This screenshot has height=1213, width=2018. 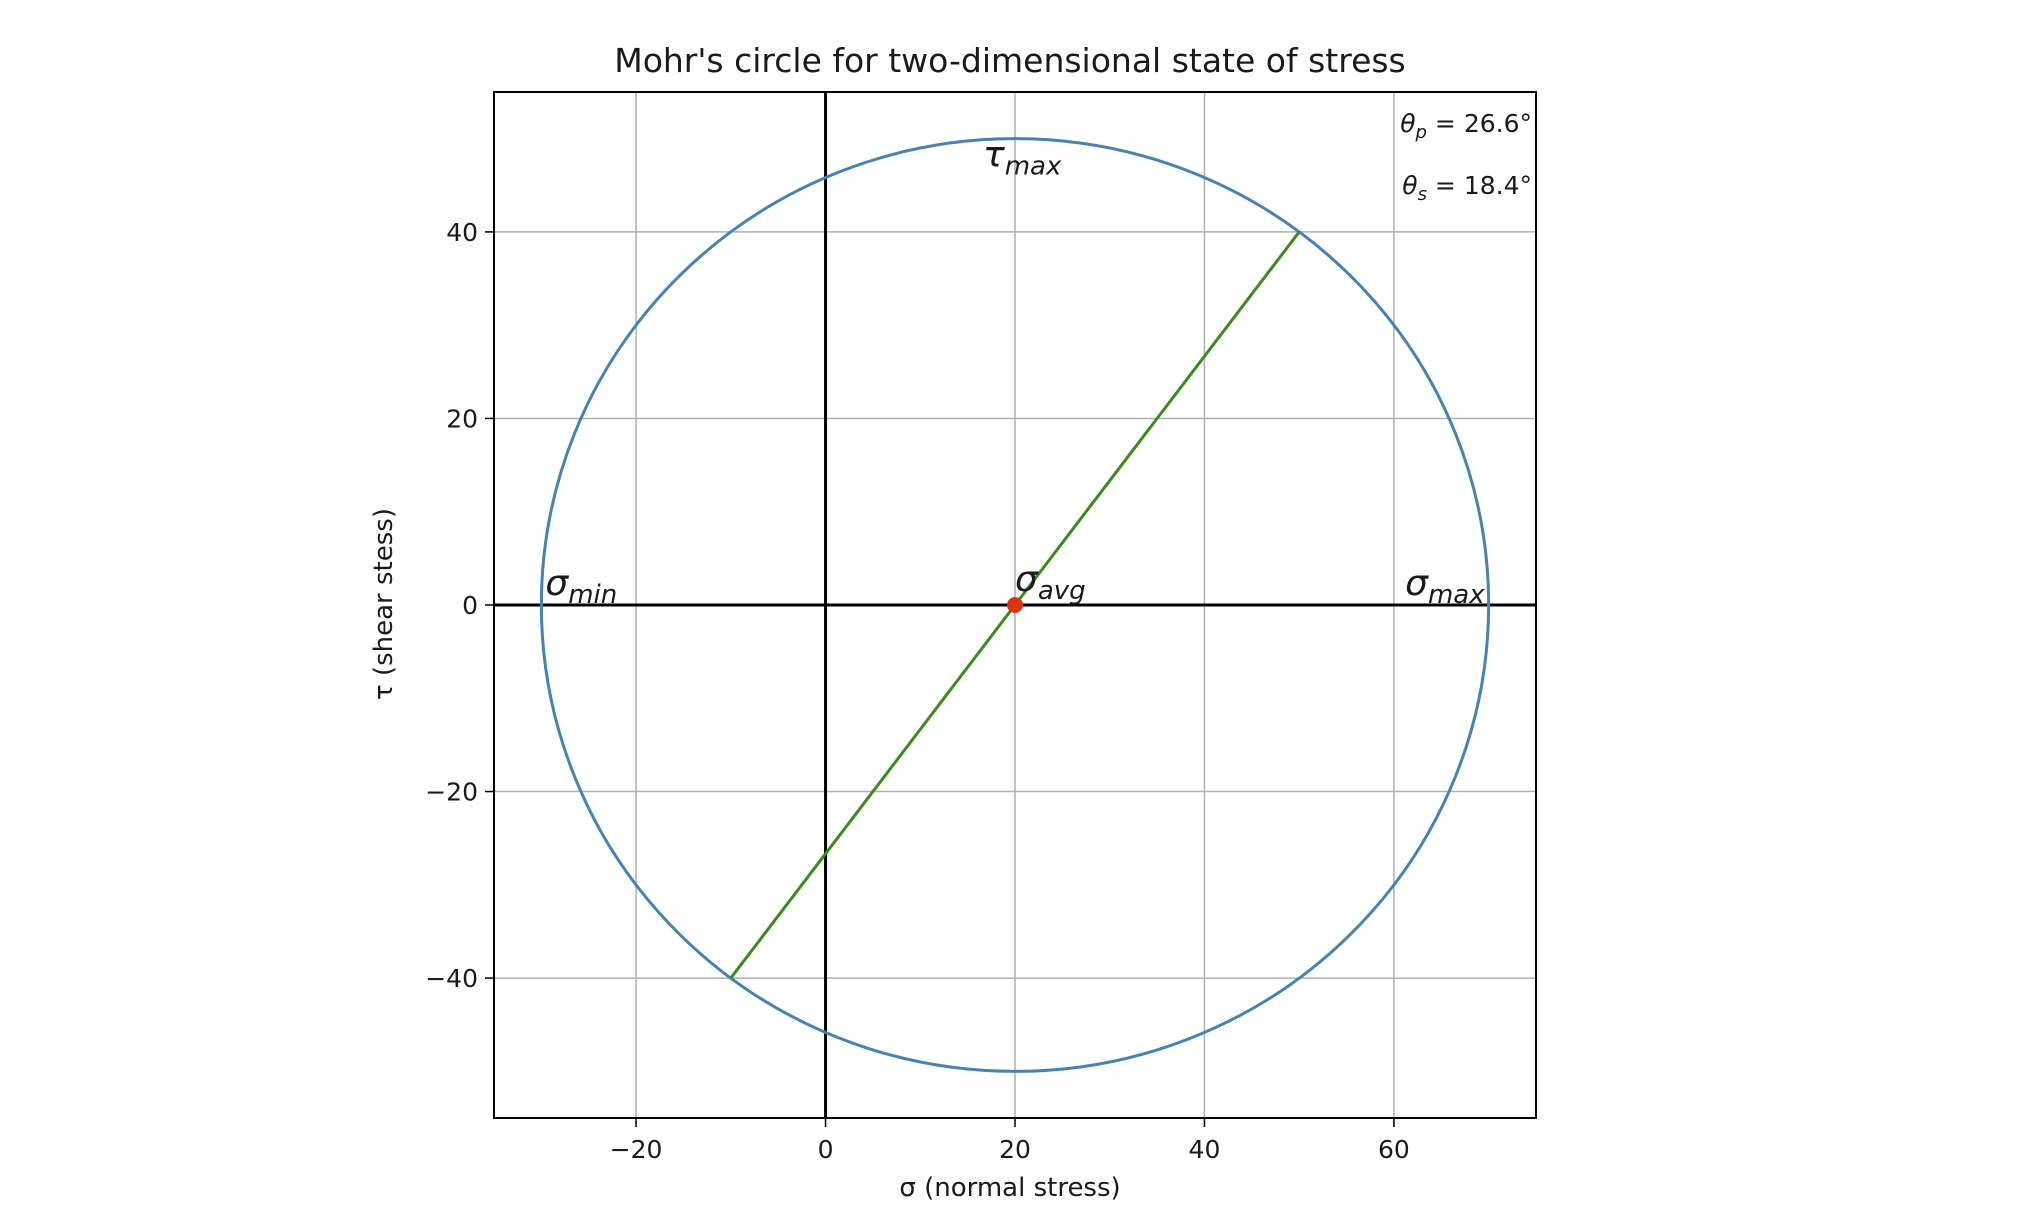 What do you see at coordinates (462, 418) in the screenshot?
I see `y-tick-label: 20` at bounding box center [462, 418].